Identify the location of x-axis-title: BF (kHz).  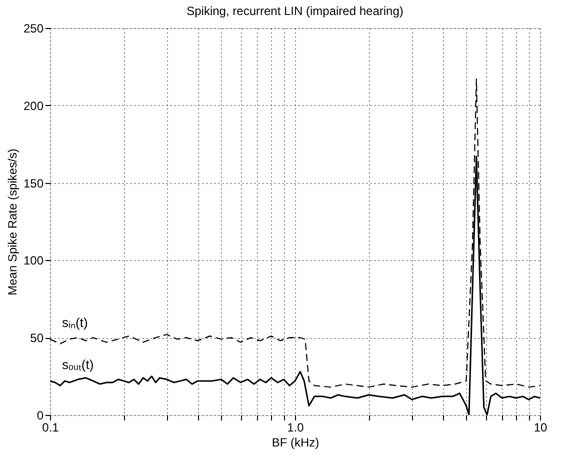
(296, 443).